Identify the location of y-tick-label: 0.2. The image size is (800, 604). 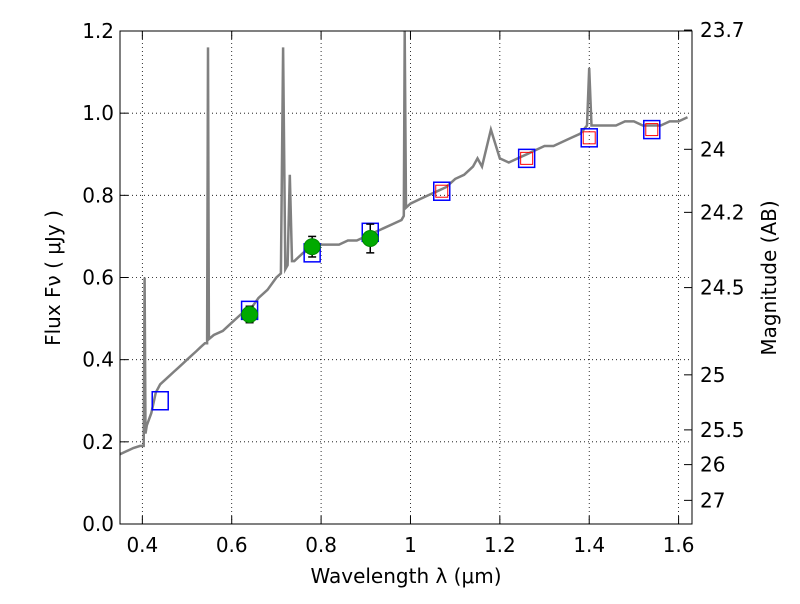
(98, 442).